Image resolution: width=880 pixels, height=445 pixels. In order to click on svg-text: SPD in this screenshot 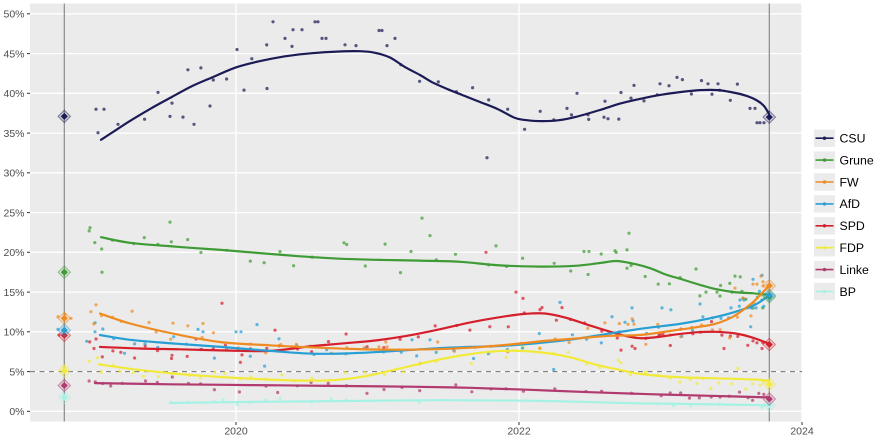, I will do `click(852, 226)`.